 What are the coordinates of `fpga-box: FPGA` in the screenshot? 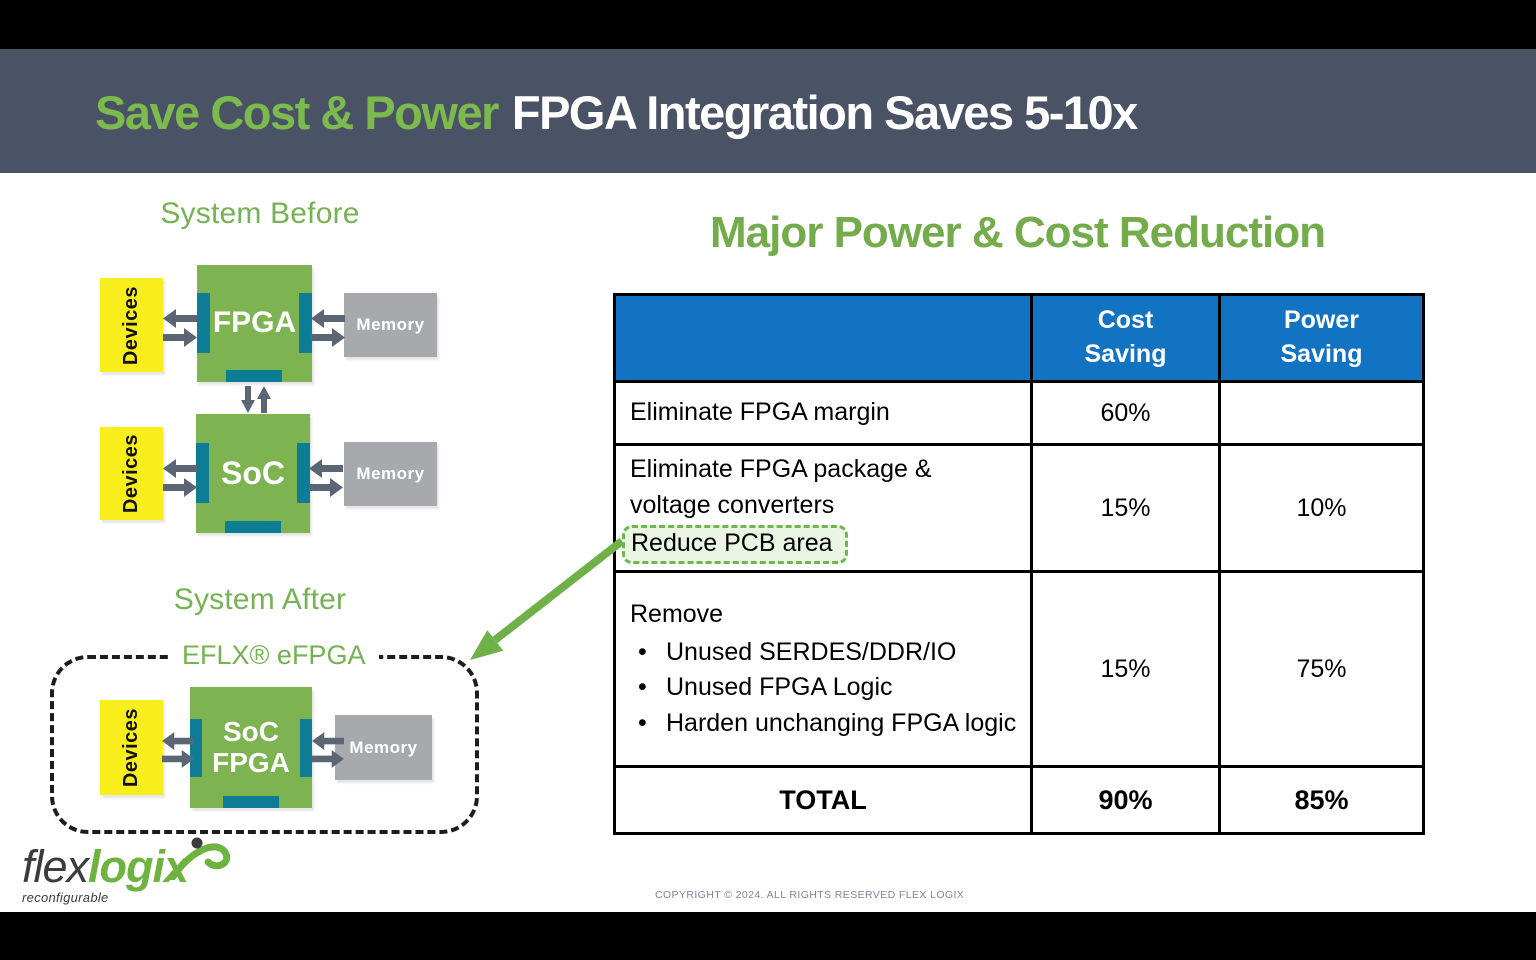 It's located at (254, 323).